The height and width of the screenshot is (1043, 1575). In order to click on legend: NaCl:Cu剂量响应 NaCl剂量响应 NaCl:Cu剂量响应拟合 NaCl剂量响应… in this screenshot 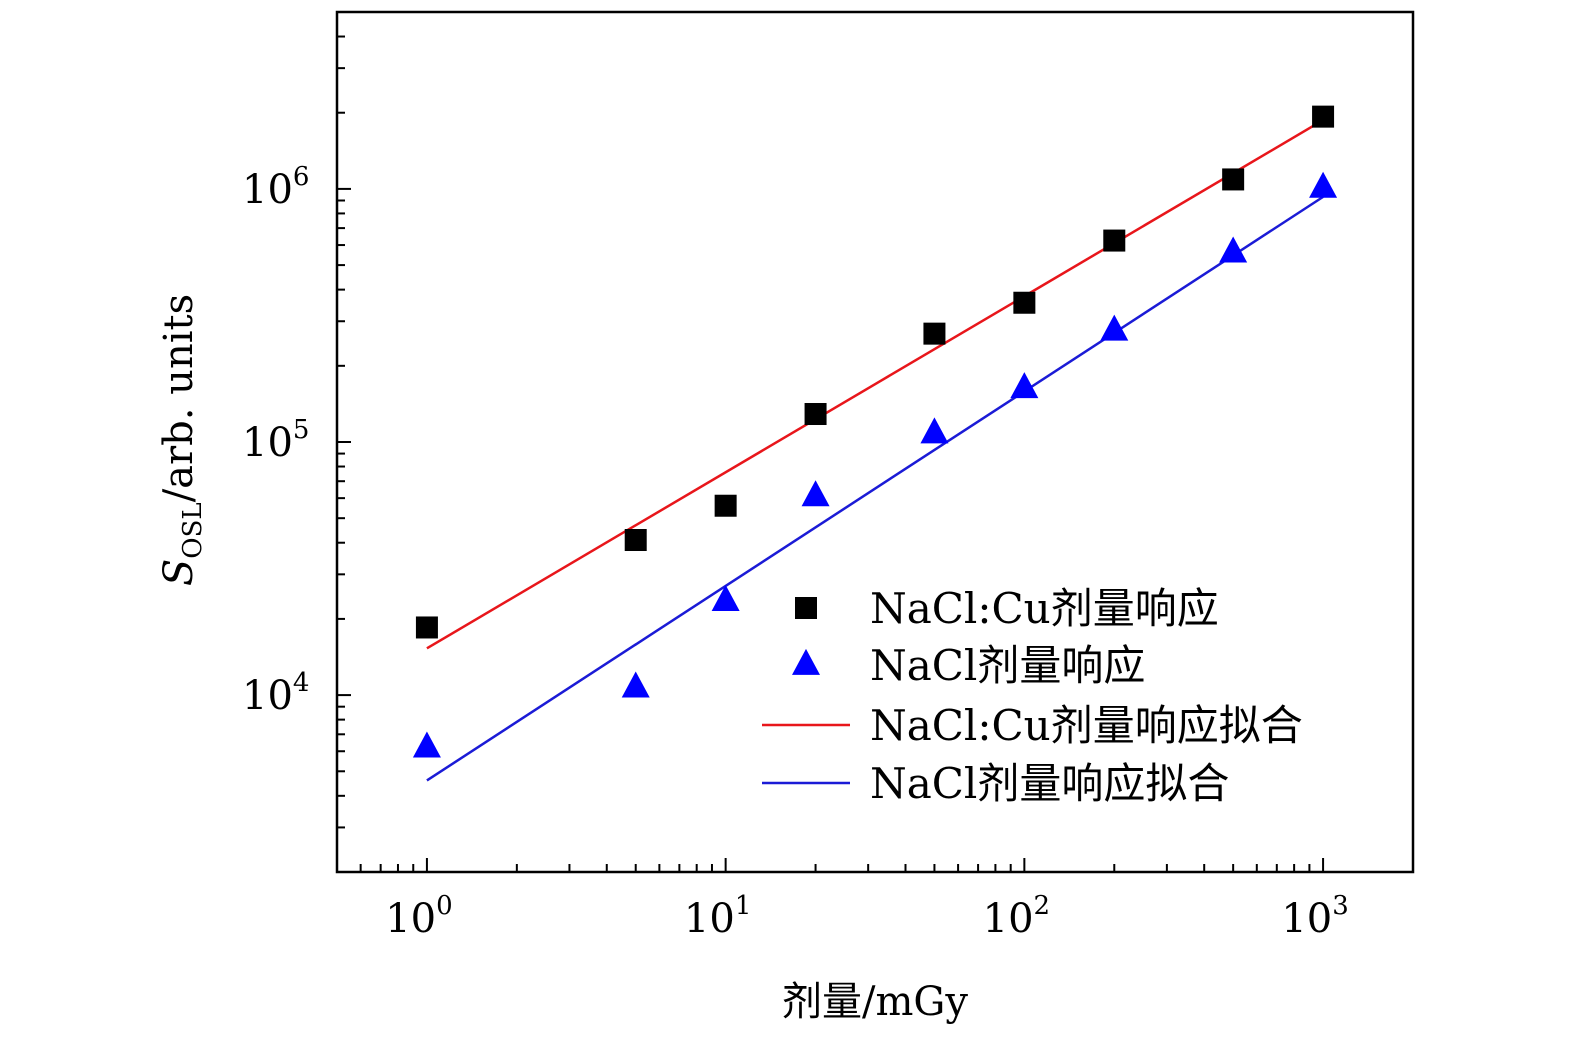, I will do `click(1032, 696)`.